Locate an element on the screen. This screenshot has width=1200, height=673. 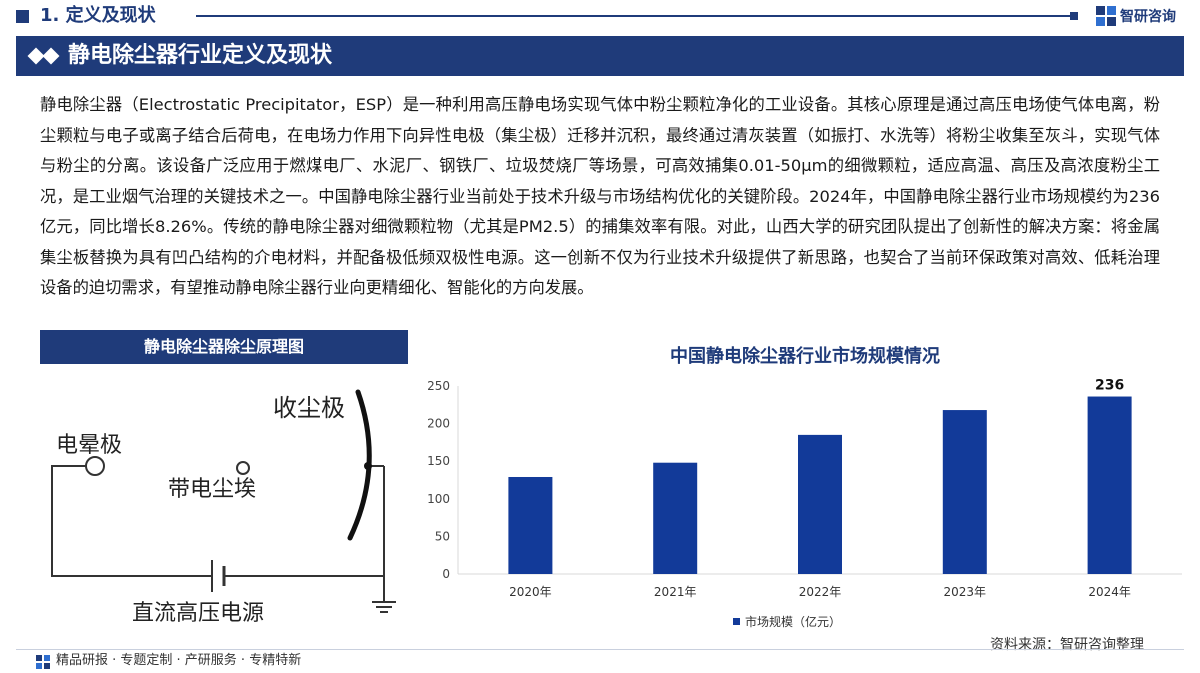
legend-swatch is located at coordinates (736, 621).